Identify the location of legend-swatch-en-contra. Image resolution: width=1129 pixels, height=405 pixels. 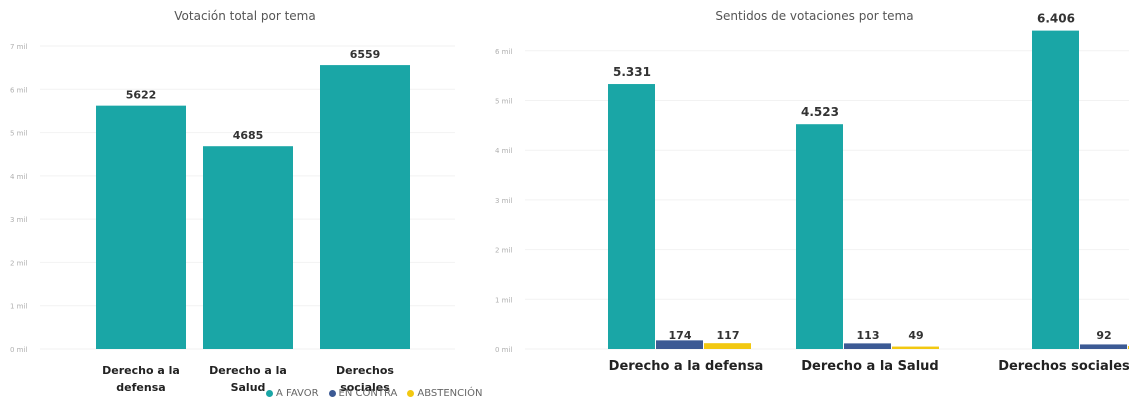
(332, 393).